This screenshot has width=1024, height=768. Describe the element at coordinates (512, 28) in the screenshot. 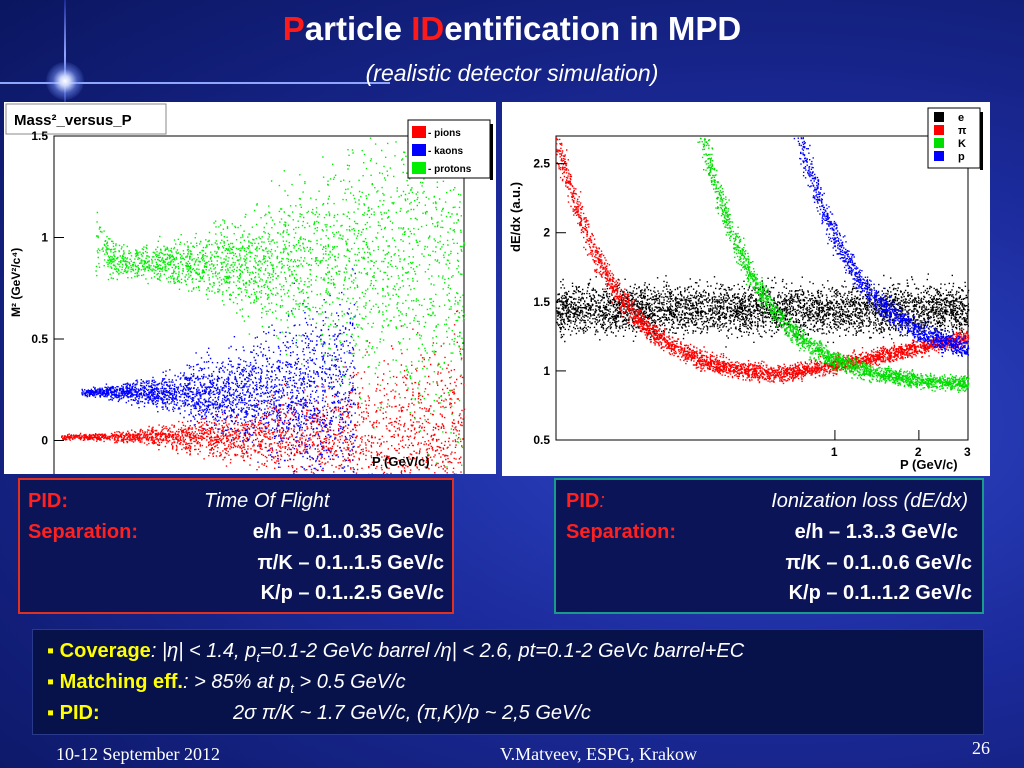

I see `slide-title: Particle IDentification in MPD` at that location.